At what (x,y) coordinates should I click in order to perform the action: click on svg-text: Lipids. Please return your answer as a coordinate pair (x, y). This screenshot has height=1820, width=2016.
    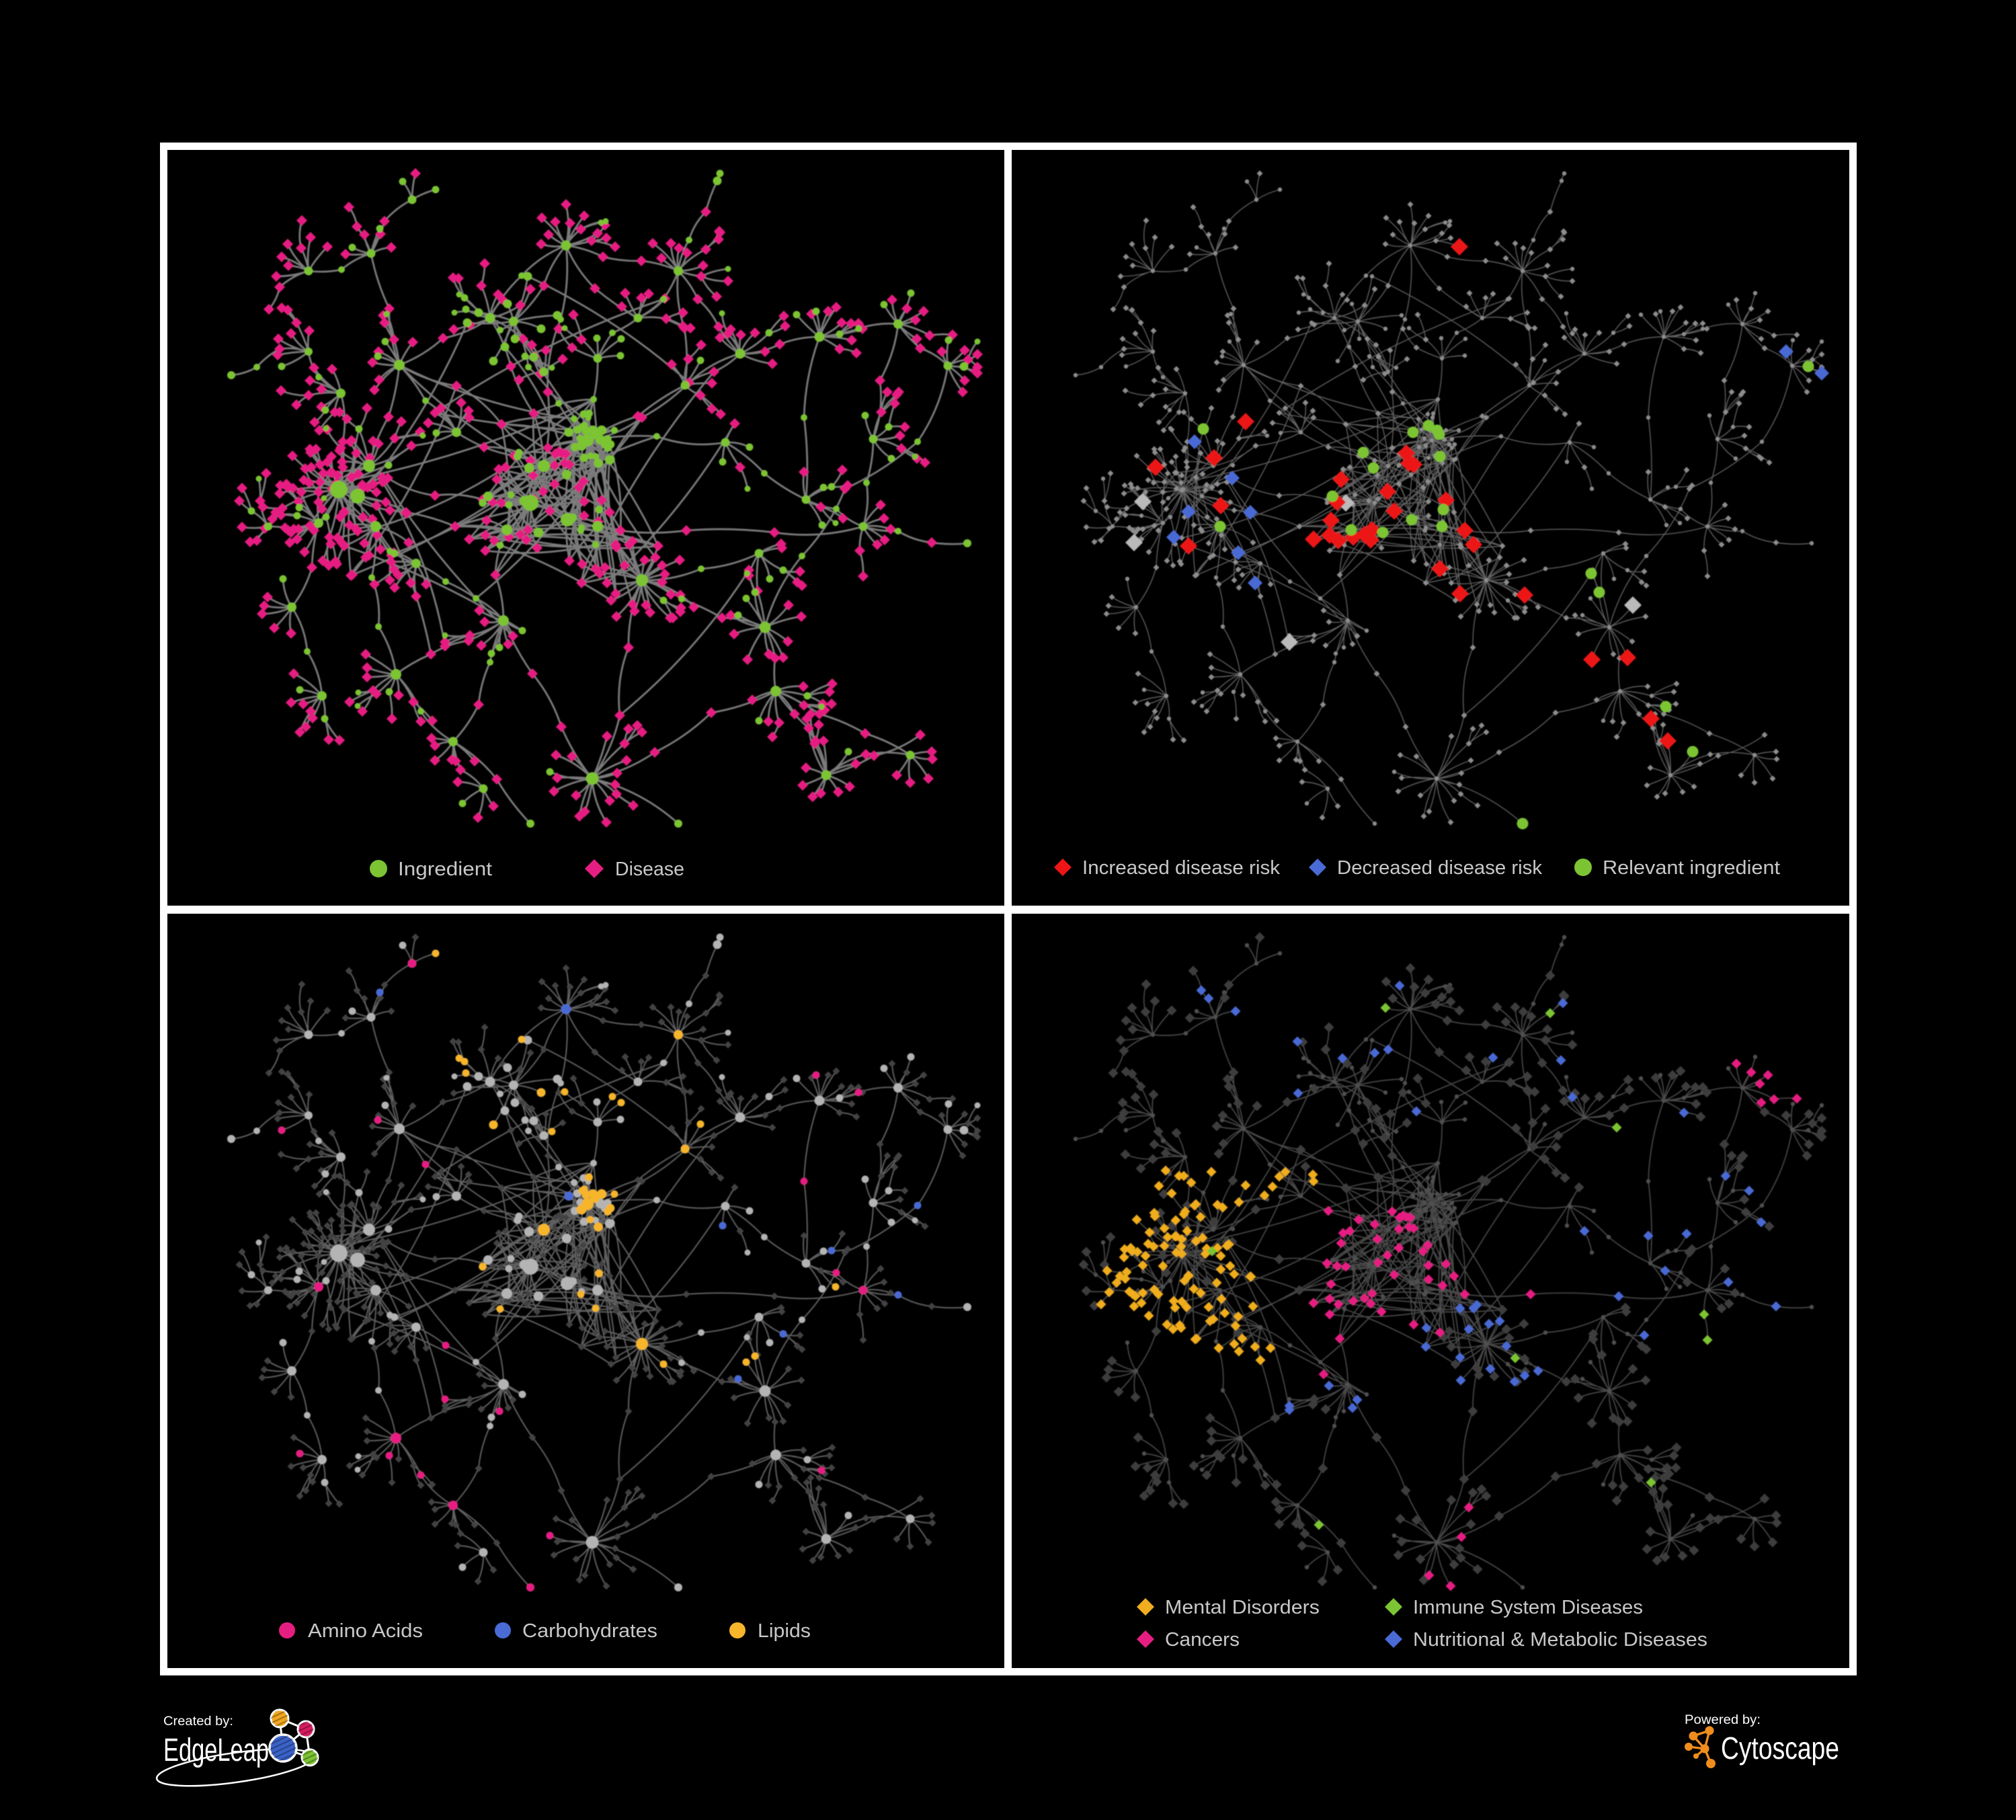
    Looking at the image, I should click on (784, 1631).